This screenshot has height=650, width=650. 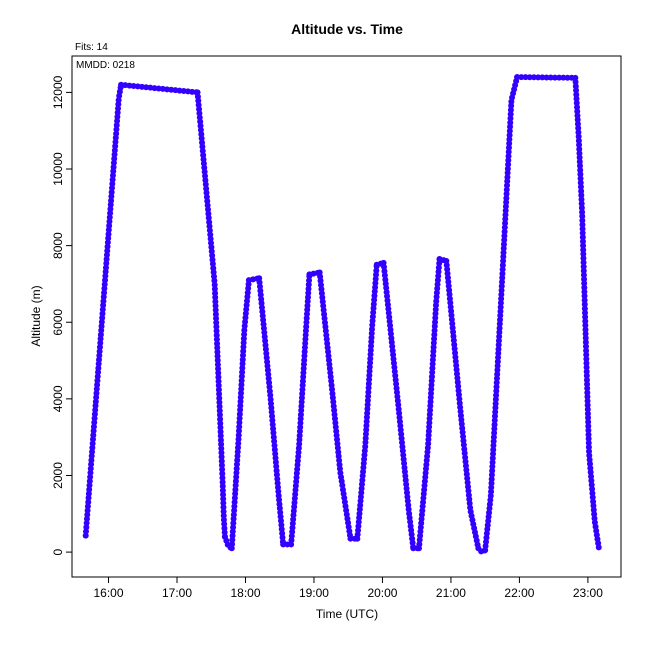 I want to click on x-tick-label: 19:00, so click(x=314, y=593).